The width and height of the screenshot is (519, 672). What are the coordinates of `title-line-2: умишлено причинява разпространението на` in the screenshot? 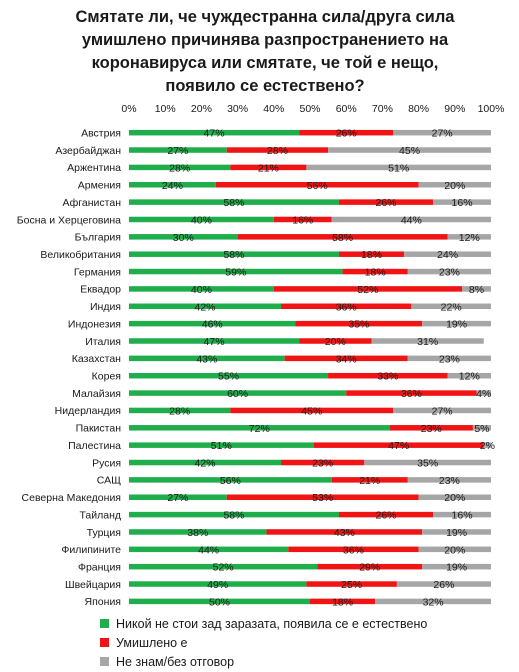 It's located at (265, 40).